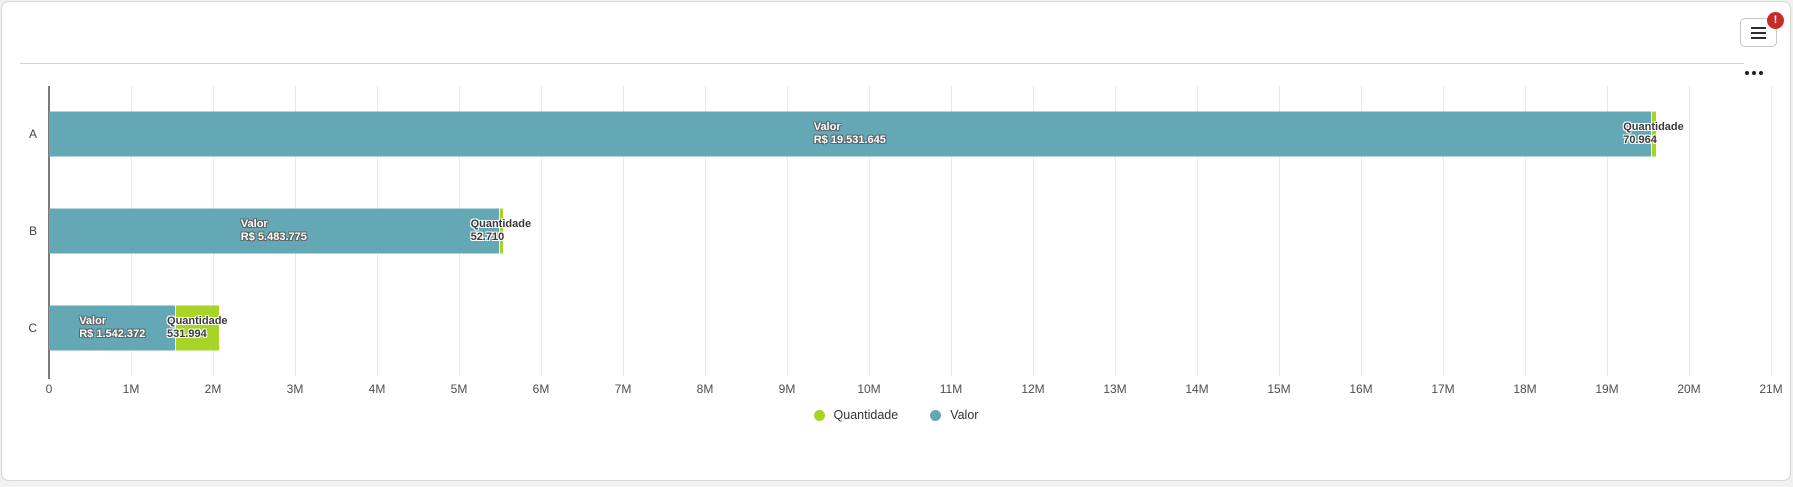 The height and width of the screenshot is (487, 1793). What do you see at coordinates (32, 134) in the screenshot?
I see `category-label: A` at bounding box center [32, 134].